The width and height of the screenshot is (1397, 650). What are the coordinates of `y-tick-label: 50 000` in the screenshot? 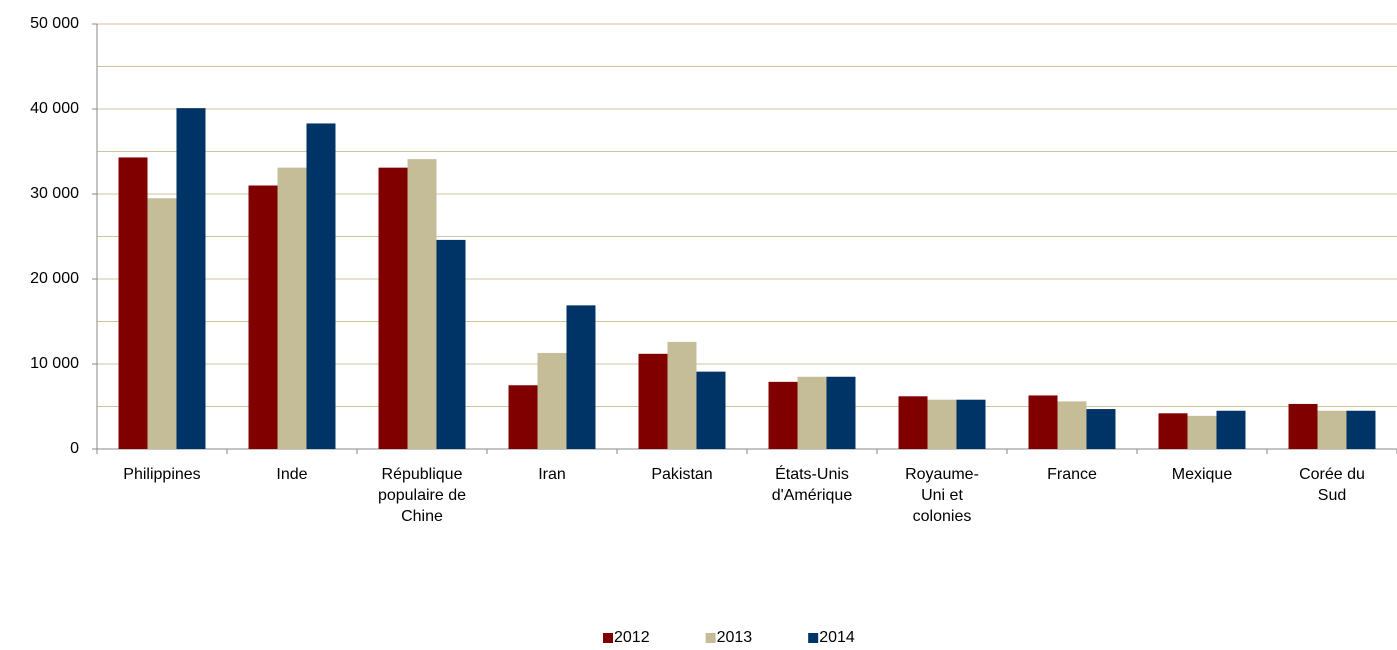 It's located at (54, 23).